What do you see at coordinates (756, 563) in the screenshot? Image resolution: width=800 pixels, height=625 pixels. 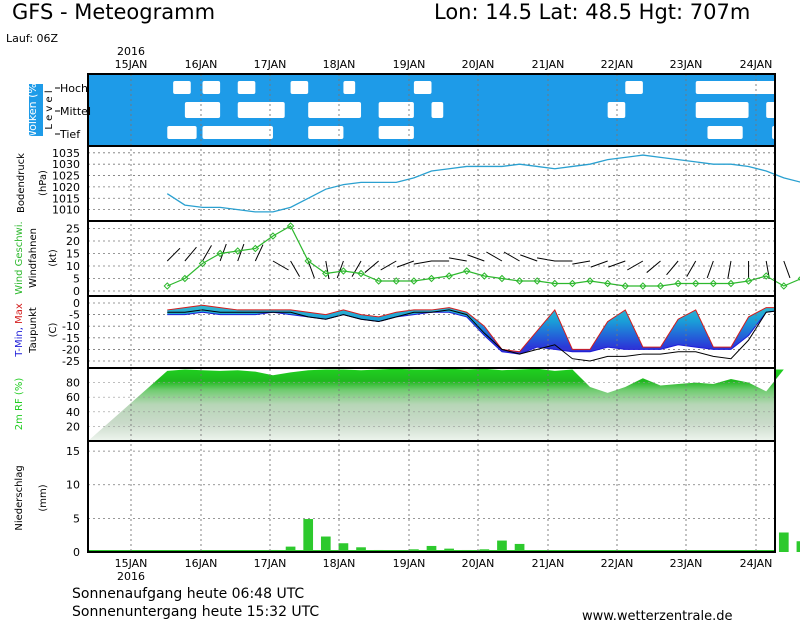 I see `bottom-date-label: 24JAN` at bounding box center [756, 563].